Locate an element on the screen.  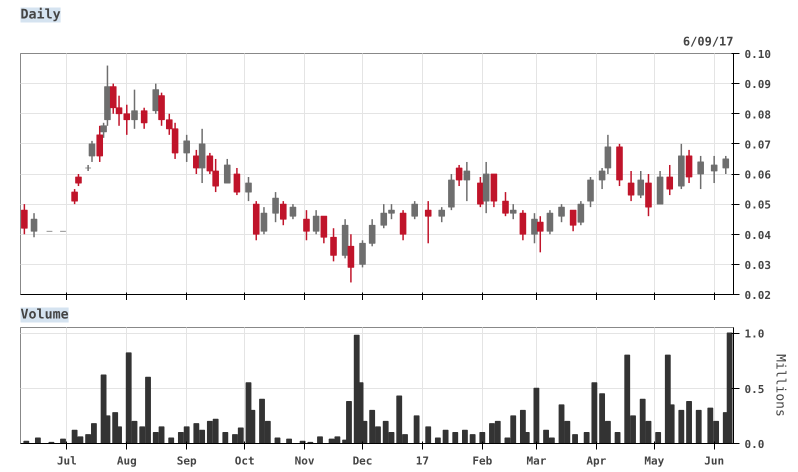
x-tick-label: Aug is located at coordinates (126, 461).